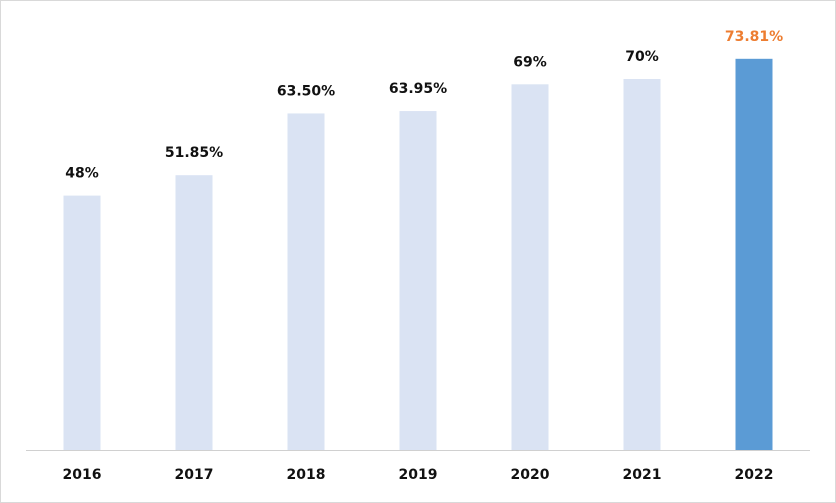 Image resolution: width=836 pixels, height=503 pixels. Describe the element at coordinates (418, 475) in the screenshot. I see `x-tick-label: 2019` at that location.